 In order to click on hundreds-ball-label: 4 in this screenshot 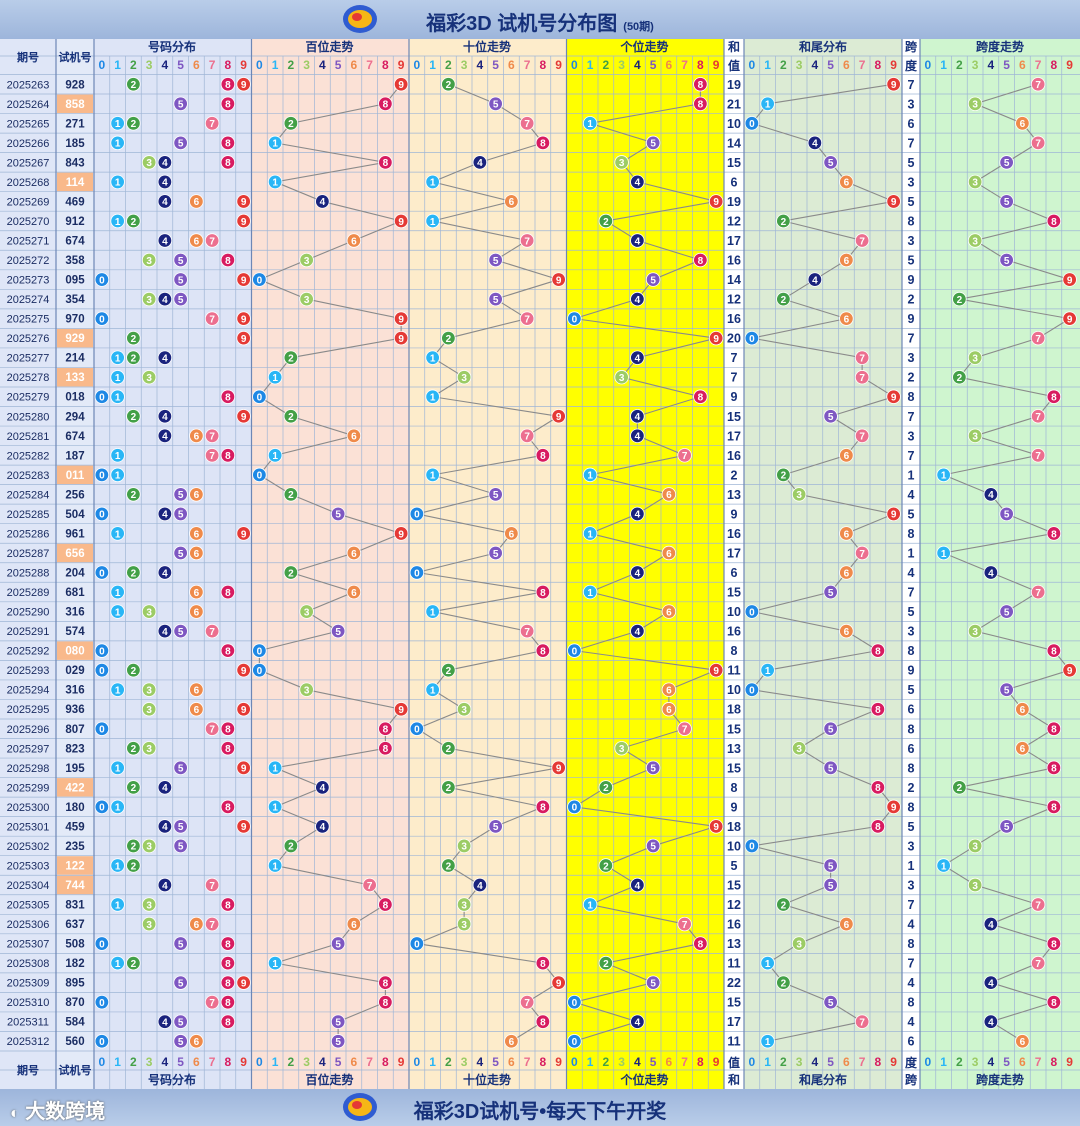, I will do `click(323, 788)`.